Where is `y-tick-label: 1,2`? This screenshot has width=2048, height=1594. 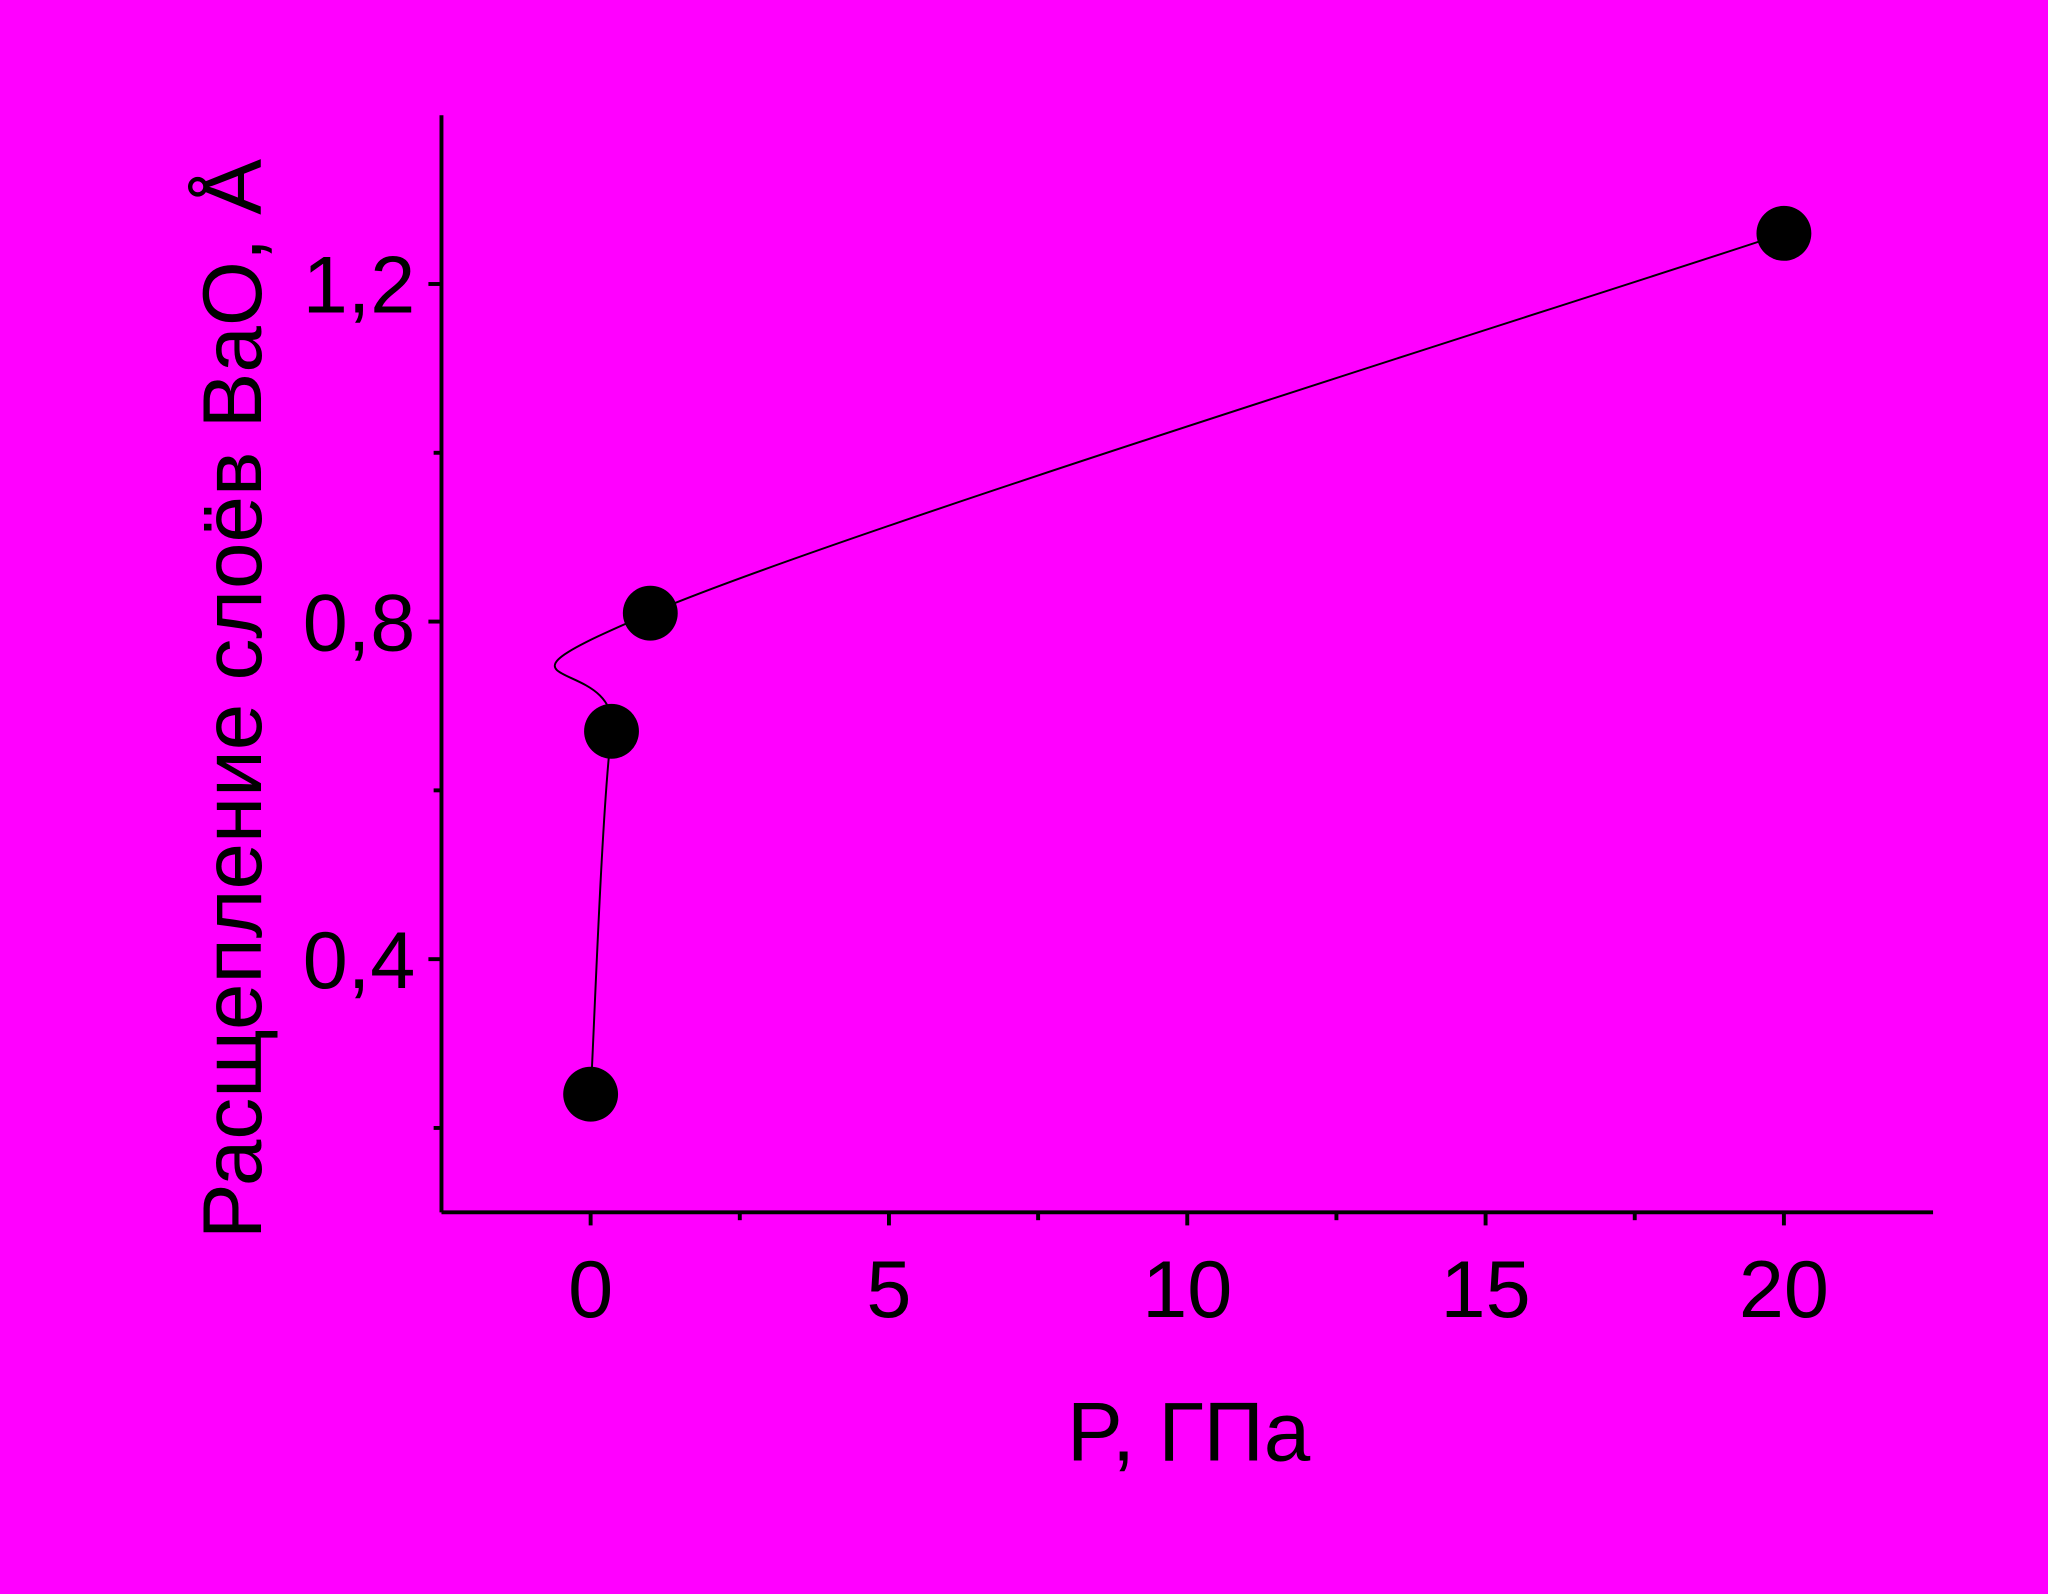 y-tick-label: 1,2 is located at coordinates (359, 286).